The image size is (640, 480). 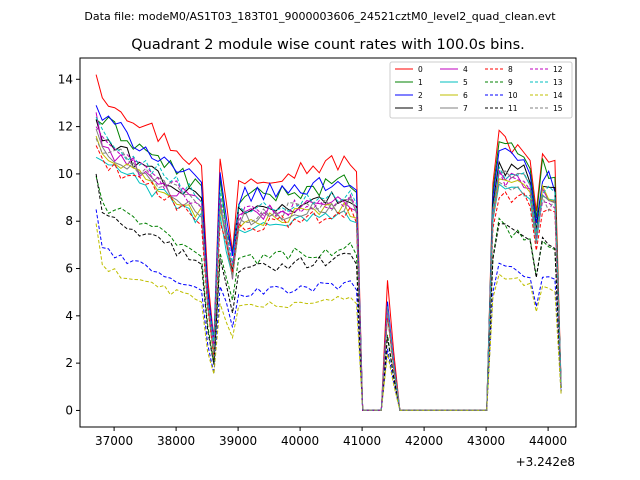 What do you see at coordinates (69, 244) in the screenshot?
I see `y-axis: 0 2 4 6 8 10 12 14` at bounding box center [69, 244].